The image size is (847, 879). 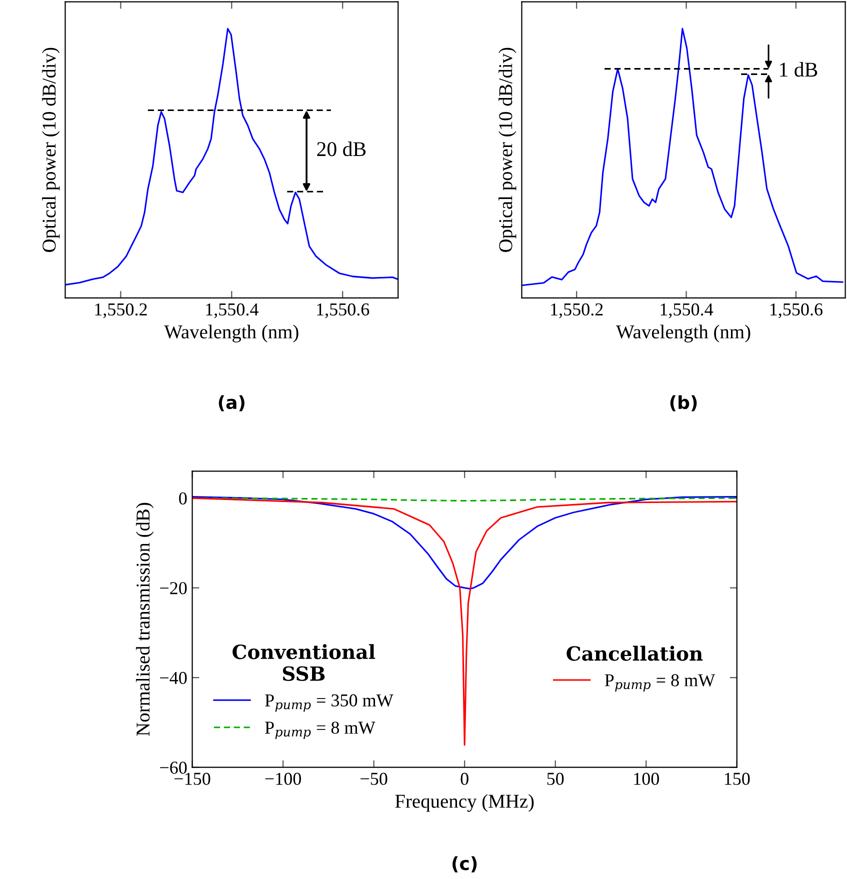 I want to click on legend-label: P$_{pump}$ = 350 mW, so click(x=329, y=703).